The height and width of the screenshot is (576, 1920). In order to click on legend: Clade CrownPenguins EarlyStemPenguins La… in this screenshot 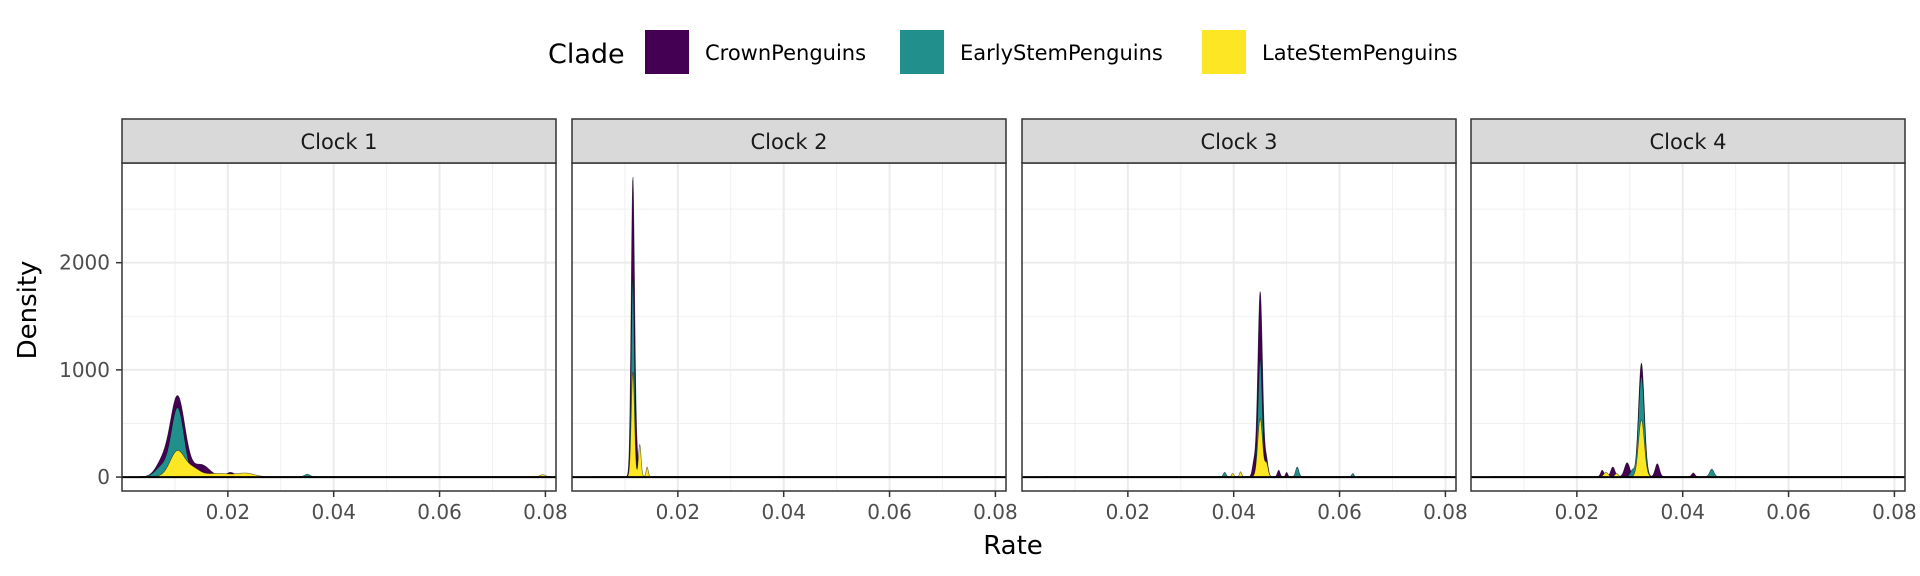, I will do `click(1003, 52)`.